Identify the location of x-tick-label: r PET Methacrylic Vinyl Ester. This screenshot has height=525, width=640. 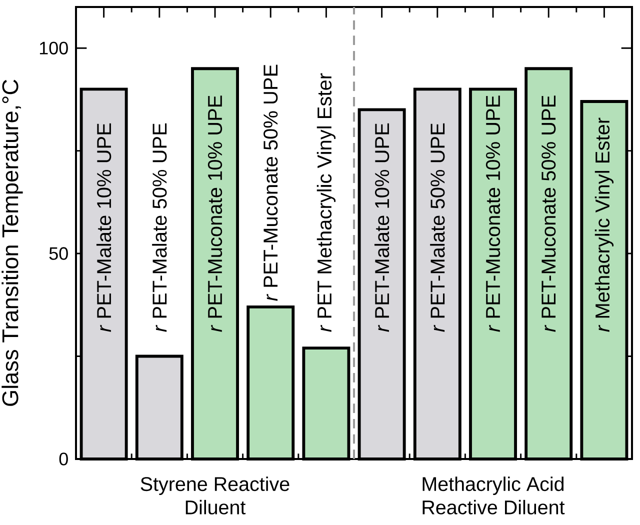
(326, 202).